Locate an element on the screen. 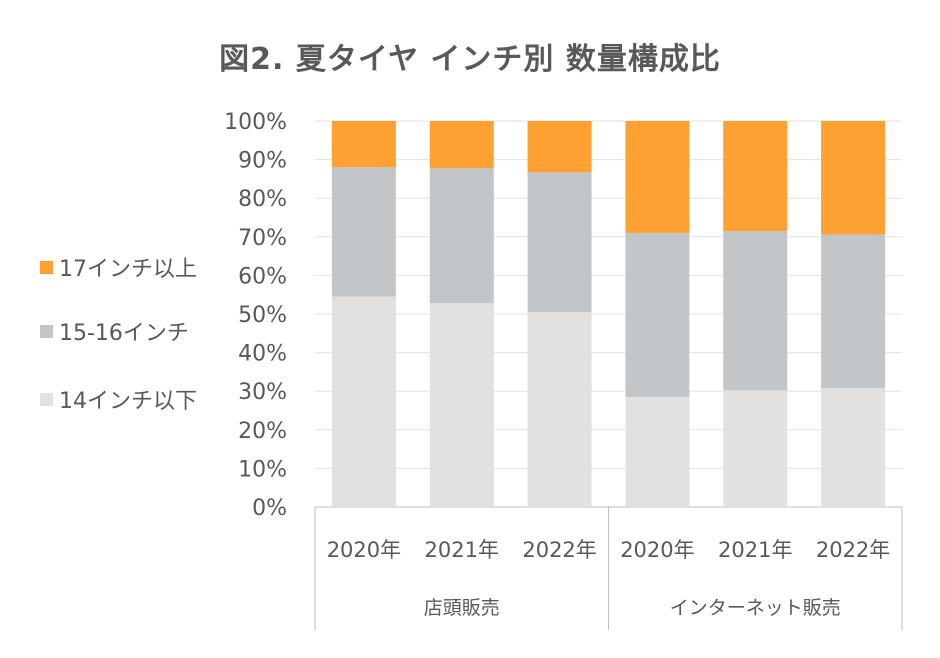 This screenshot has width=940, height=658. legend-item: 15-16インチ is located at coordinates (140, 331).